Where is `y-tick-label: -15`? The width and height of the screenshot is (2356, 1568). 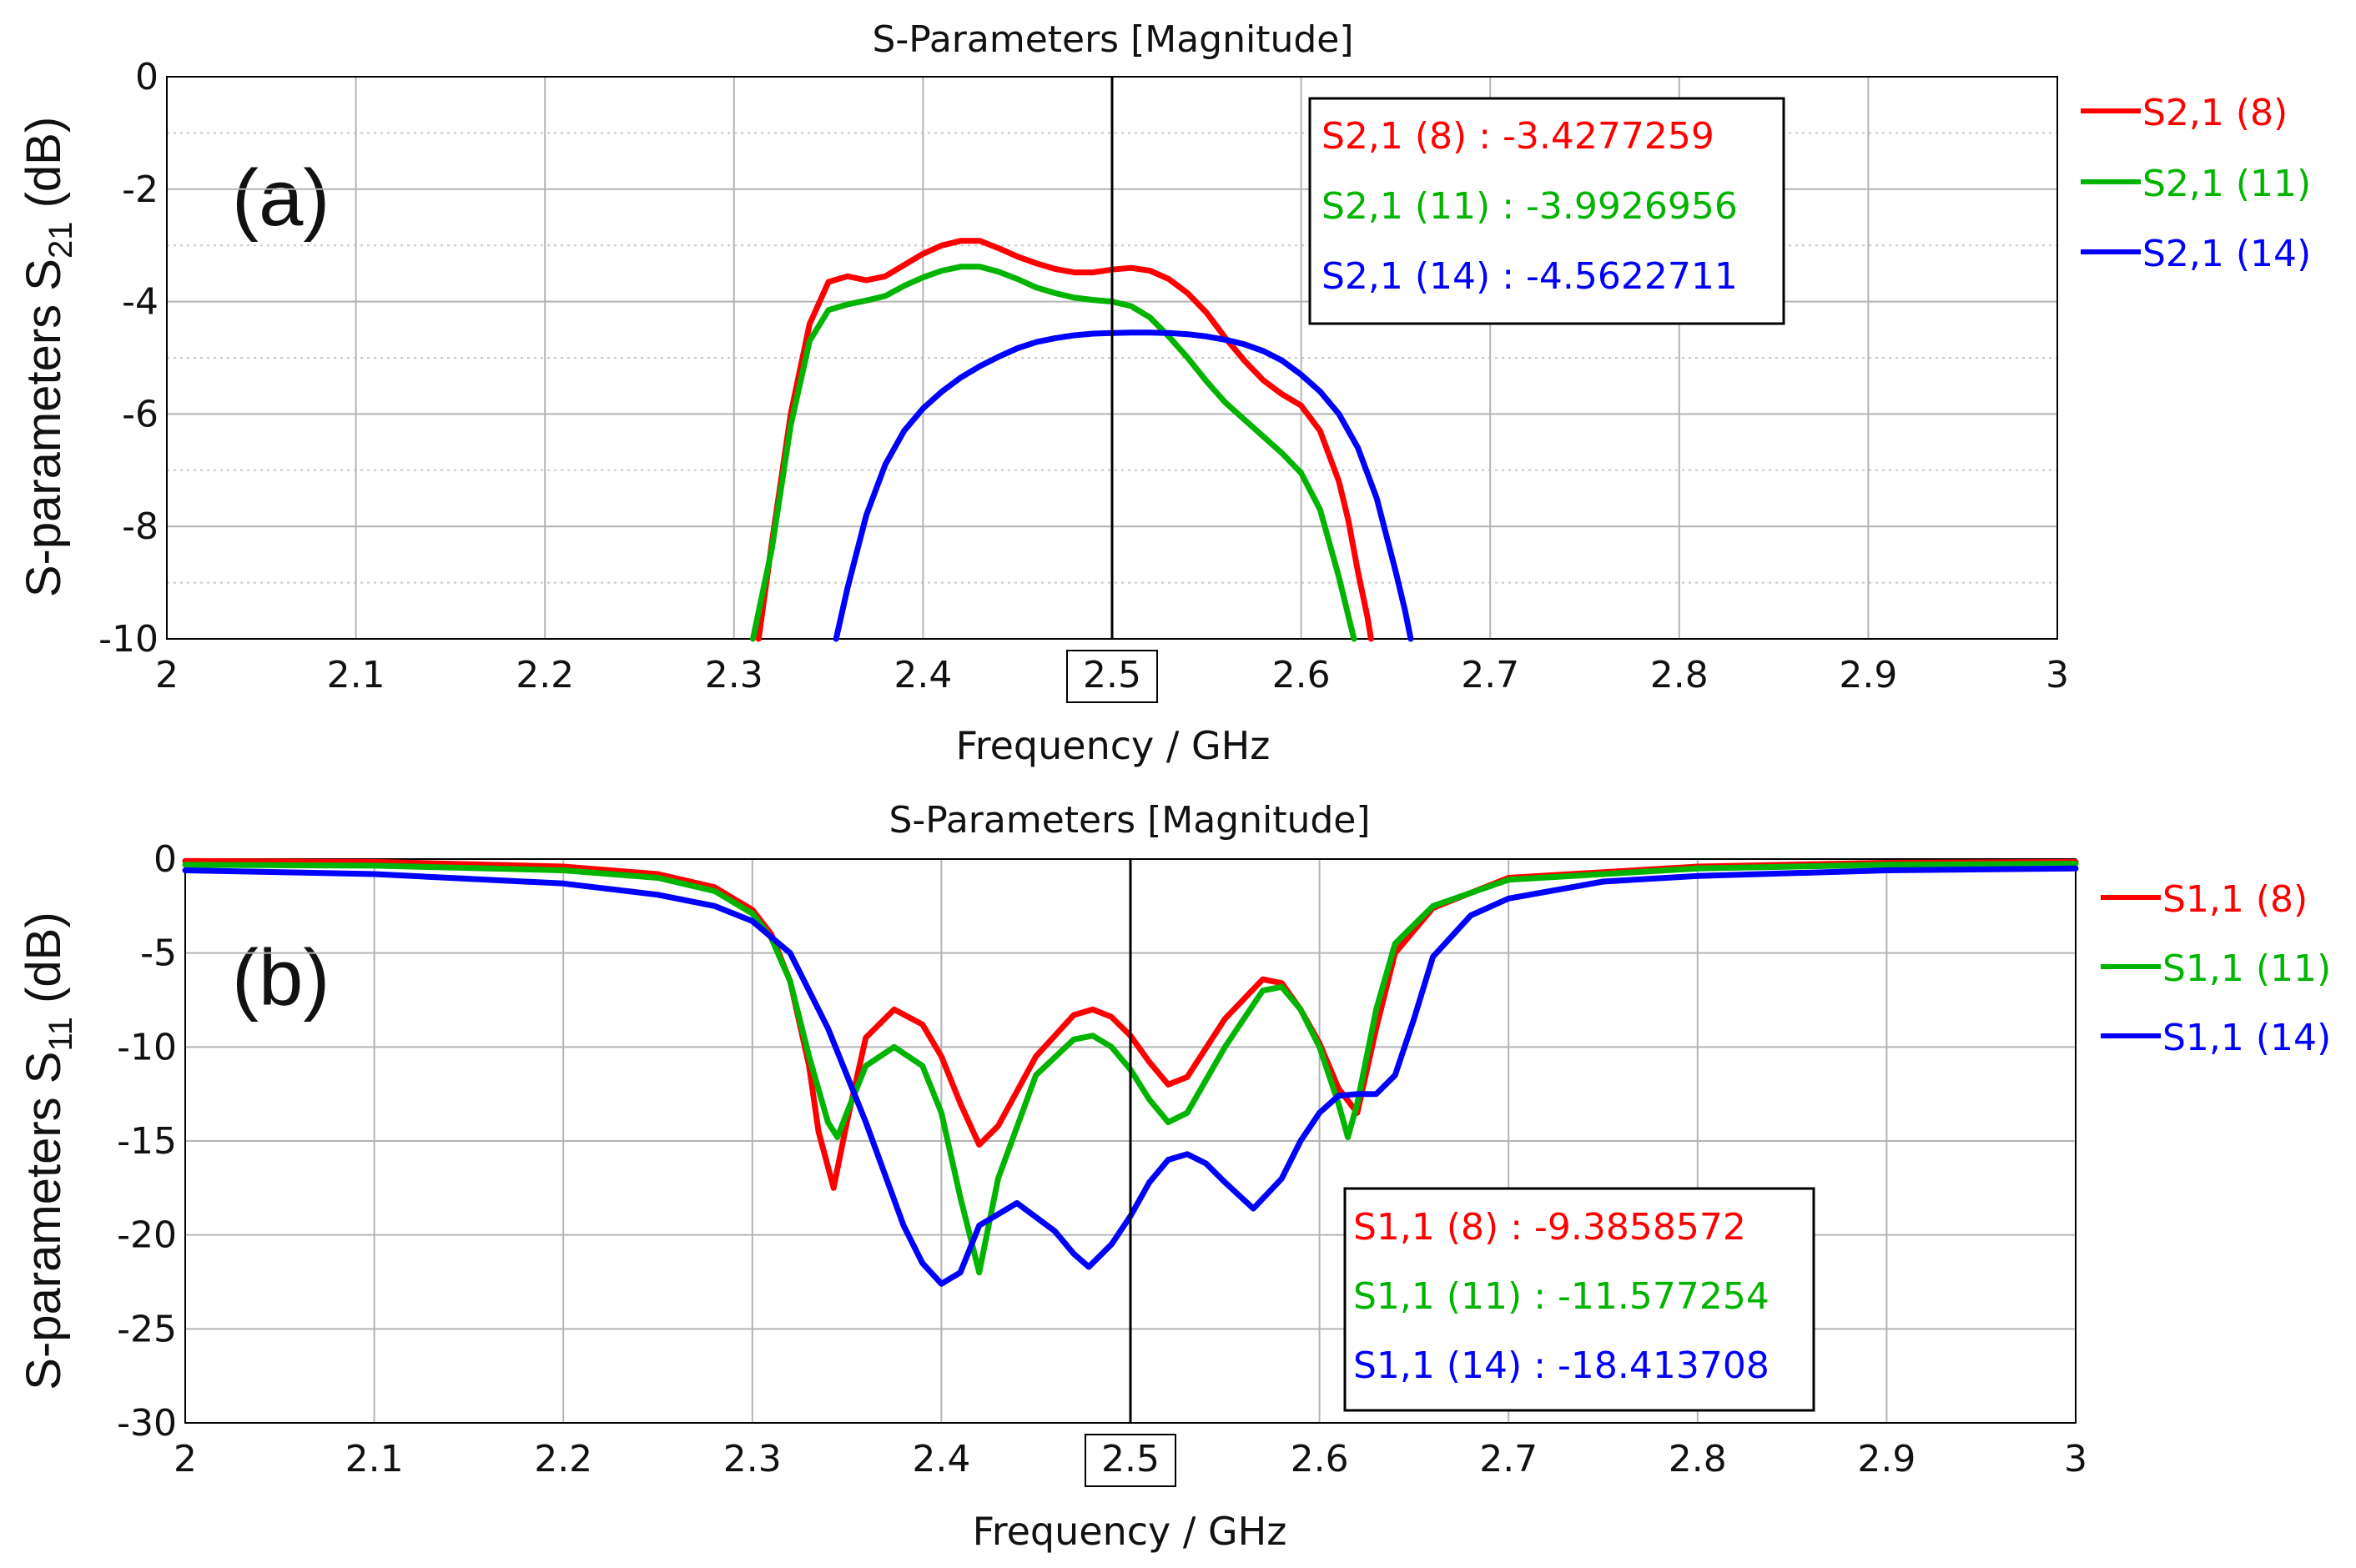
y-tick-label: -15 is located at coordinates (147, 1141).